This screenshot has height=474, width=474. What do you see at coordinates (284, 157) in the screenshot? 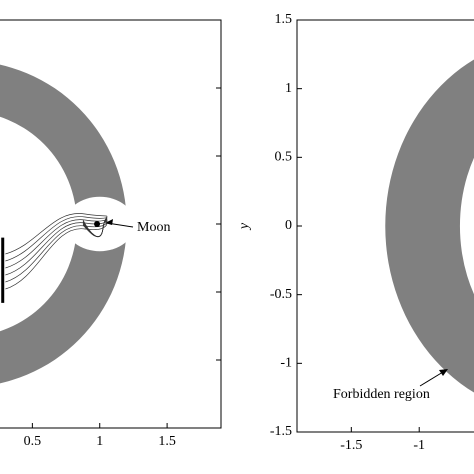
I see `y-tick-label: 0.5` at bounding box center [284, 157].